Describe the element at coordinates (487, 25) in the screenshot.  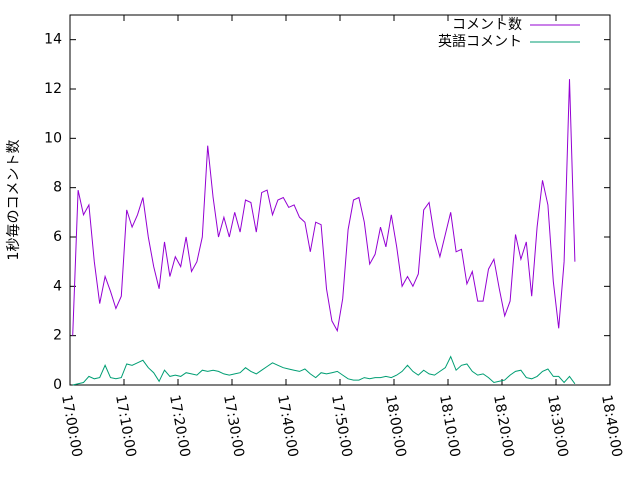
I see `legend-label: コメント数` at that location.